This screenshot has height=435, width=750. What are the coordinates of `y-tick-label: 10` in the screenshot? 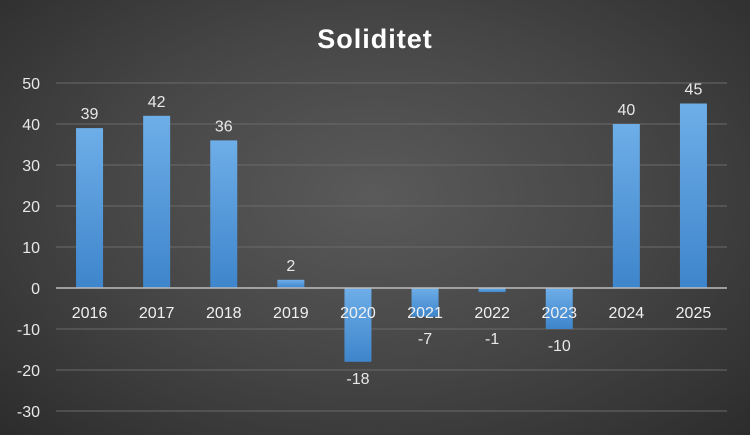 It's located at (31, 248).